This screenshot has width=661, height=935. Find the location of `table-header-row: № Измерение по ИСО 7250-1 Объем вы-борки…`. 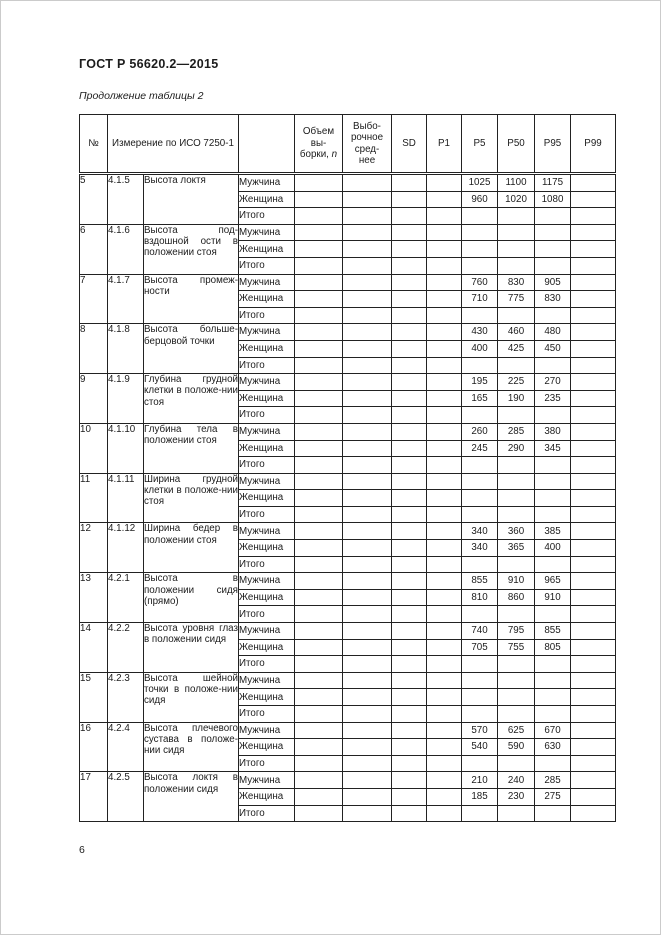

table-header-row: № Измерение по ИСО 7250-1 Объем вы-борки… is located at coordinates (347, 144).